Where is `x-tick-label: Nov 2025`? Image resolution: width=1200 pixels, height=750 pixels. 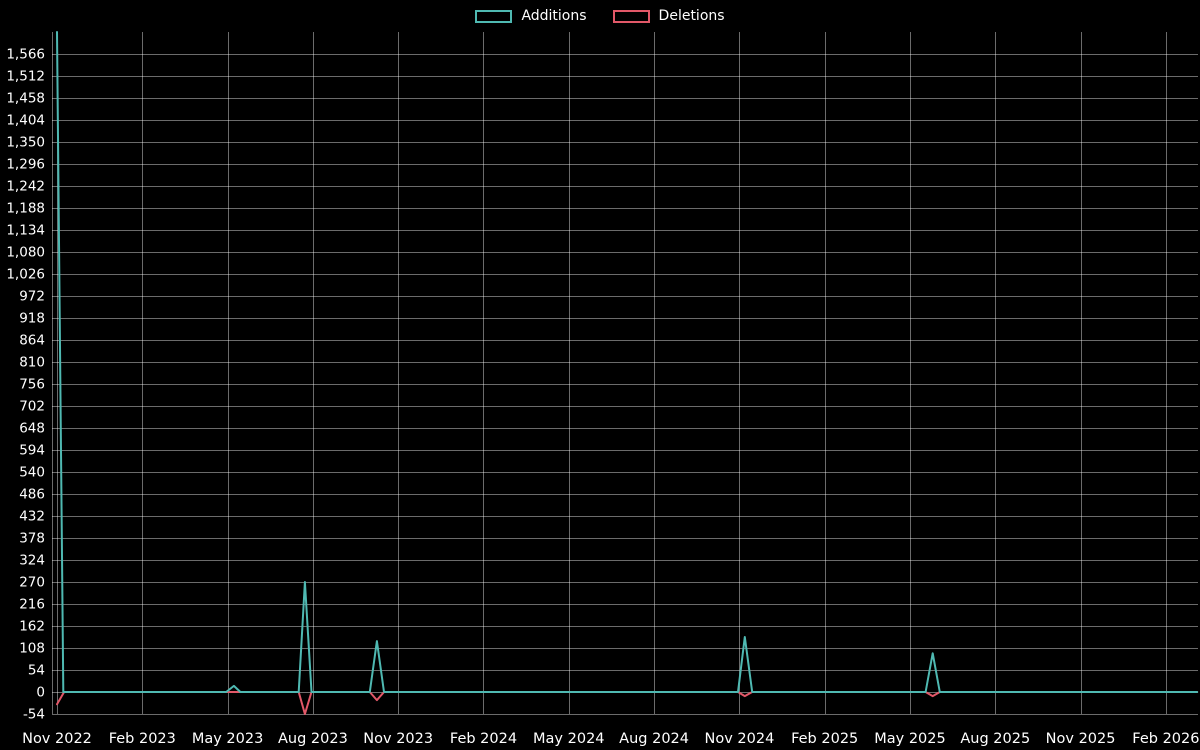 x-tick-label: Nov 2025 is located at coordinates (1081, 739).